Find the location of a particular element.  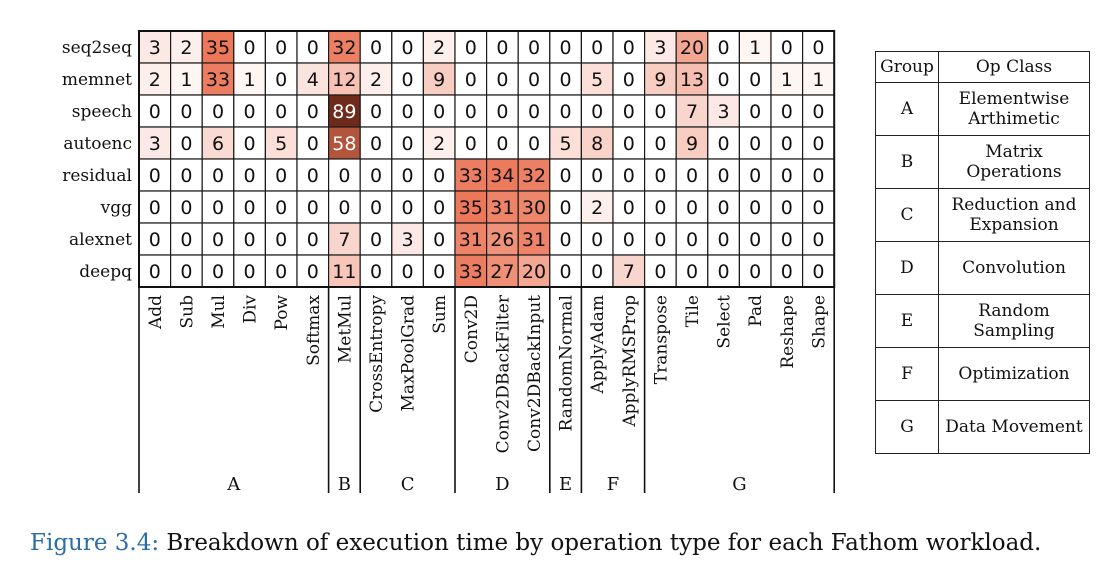

legend-op-class-line: Elementwise is located at coordinates (1014, 99).